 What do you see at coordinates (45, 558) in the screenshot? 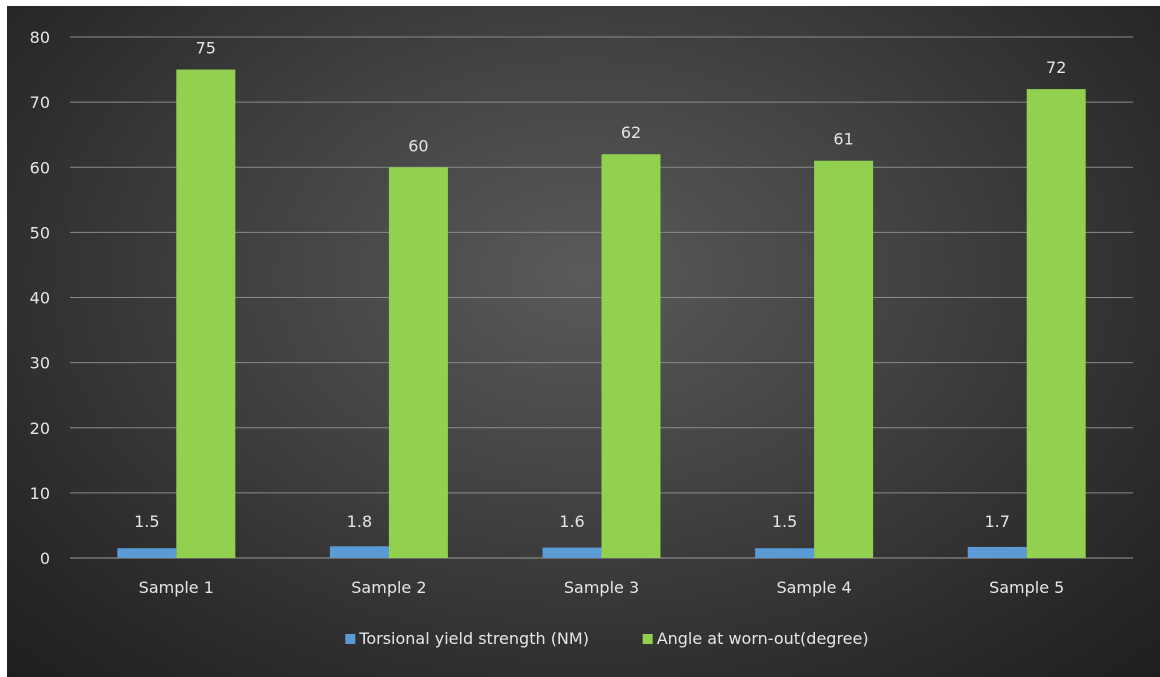
I see `y-tick-label: 0` at bounding box center [45, 558].